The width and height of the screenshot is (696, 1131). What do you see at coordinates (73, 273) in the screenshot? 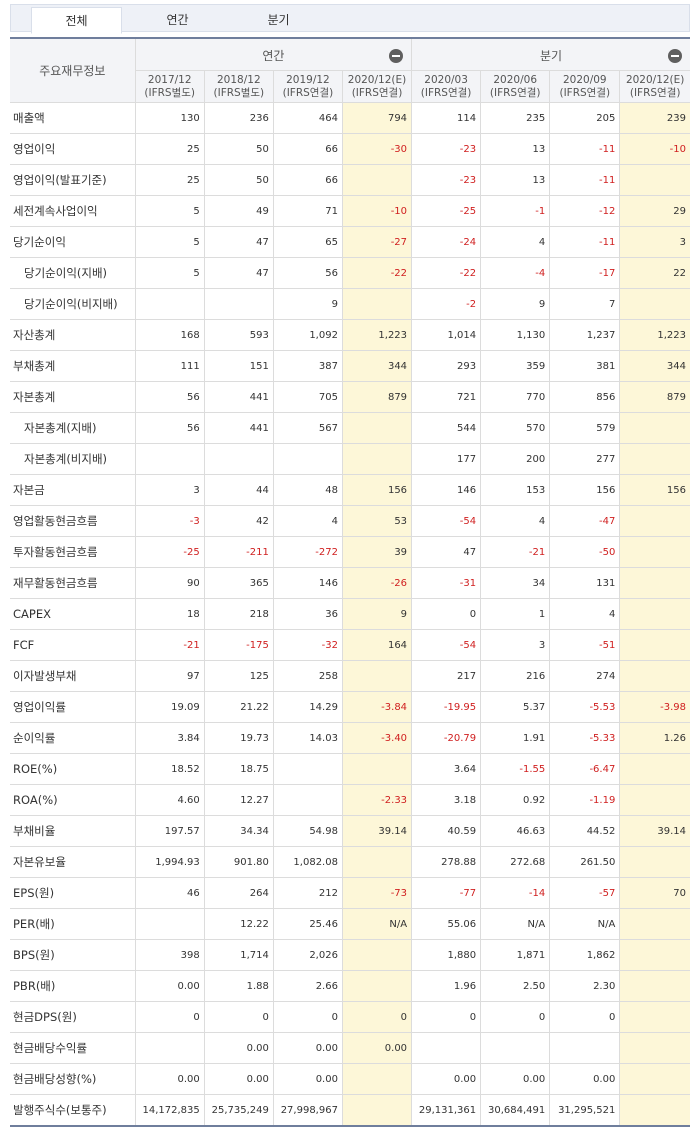
I see `row-label: 당기순이익(지배)` at bounding box center [73, 273].